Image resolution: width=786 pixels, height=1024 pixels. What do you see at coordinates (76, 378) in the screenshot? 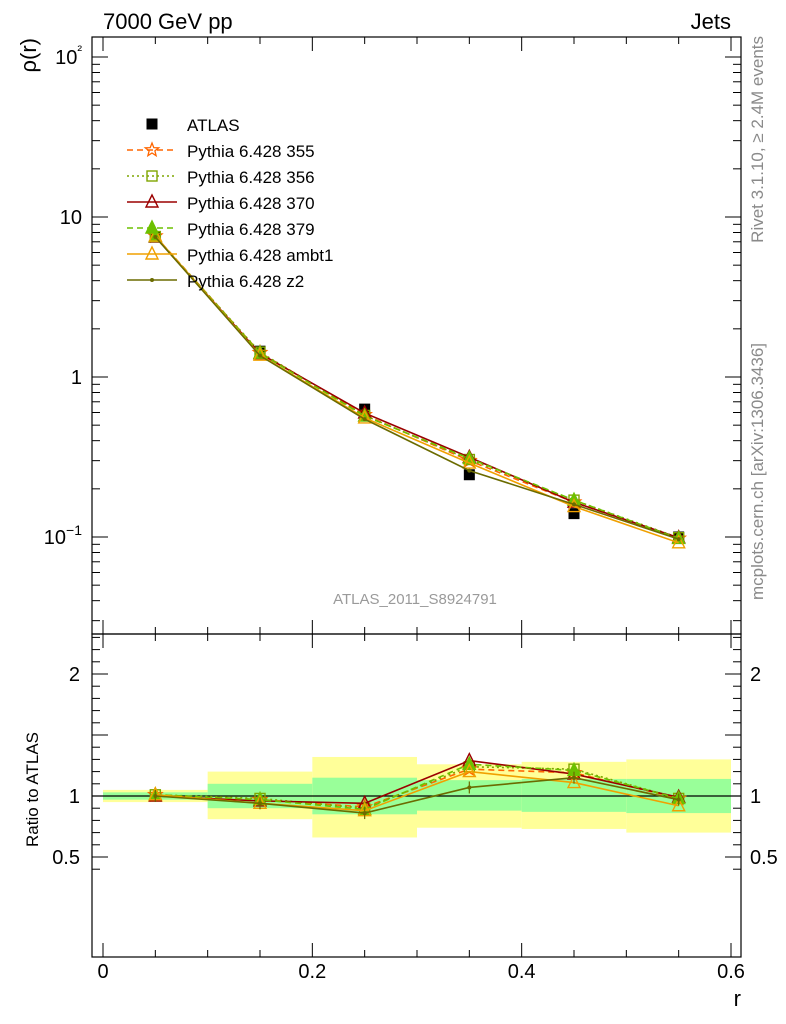
I see `main-y-tick-label-1: 1` at bounding box center [76, 378].